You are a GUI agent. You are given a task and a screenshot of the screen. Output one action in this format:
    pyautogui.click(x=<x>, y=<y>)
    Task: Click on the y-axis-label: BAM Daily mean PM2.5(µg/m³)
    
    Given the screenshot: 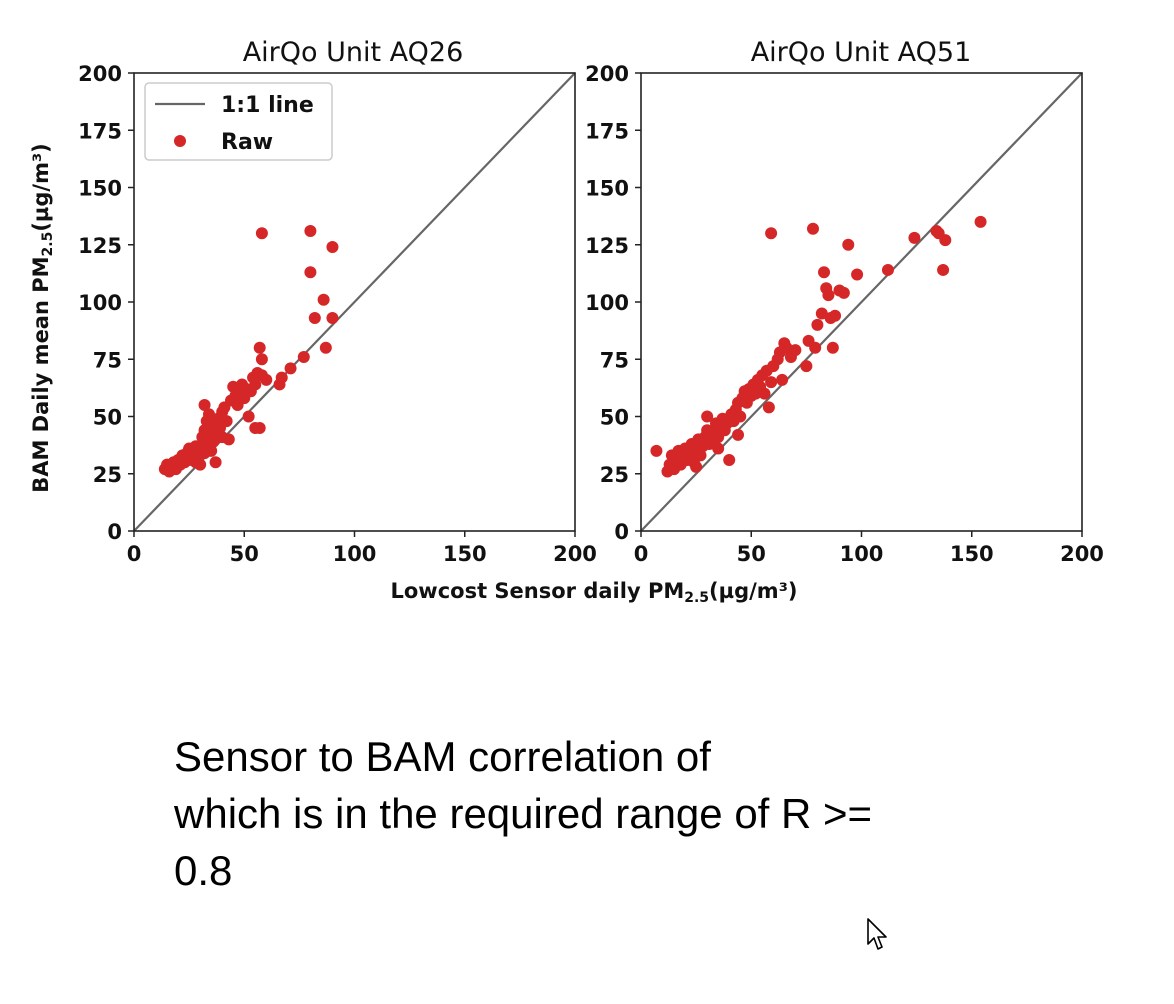 What is the action you would take?
    pyautogui.click(x=42, y=318)
    